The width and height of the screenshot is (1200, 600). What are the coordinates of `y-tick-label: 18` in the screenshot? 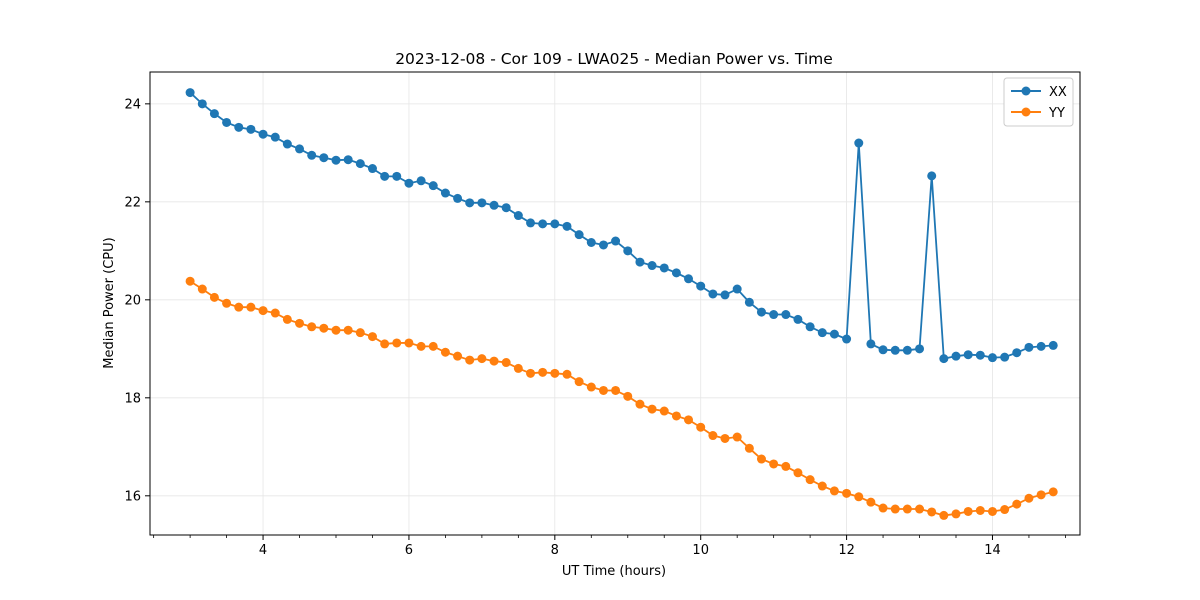 It's located at (132, 398).